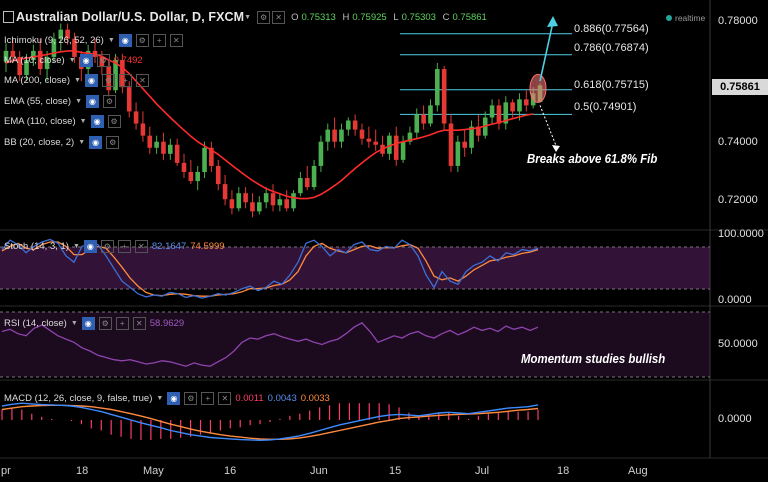 This screenshot has height=482, width=768. What do you see at coordinates (73, 60) in the screenshot?
I see `indicator-ma10: MA (10, close) ▼ ◉ ⚙ 0.7492` at bounding box center [73, 60].